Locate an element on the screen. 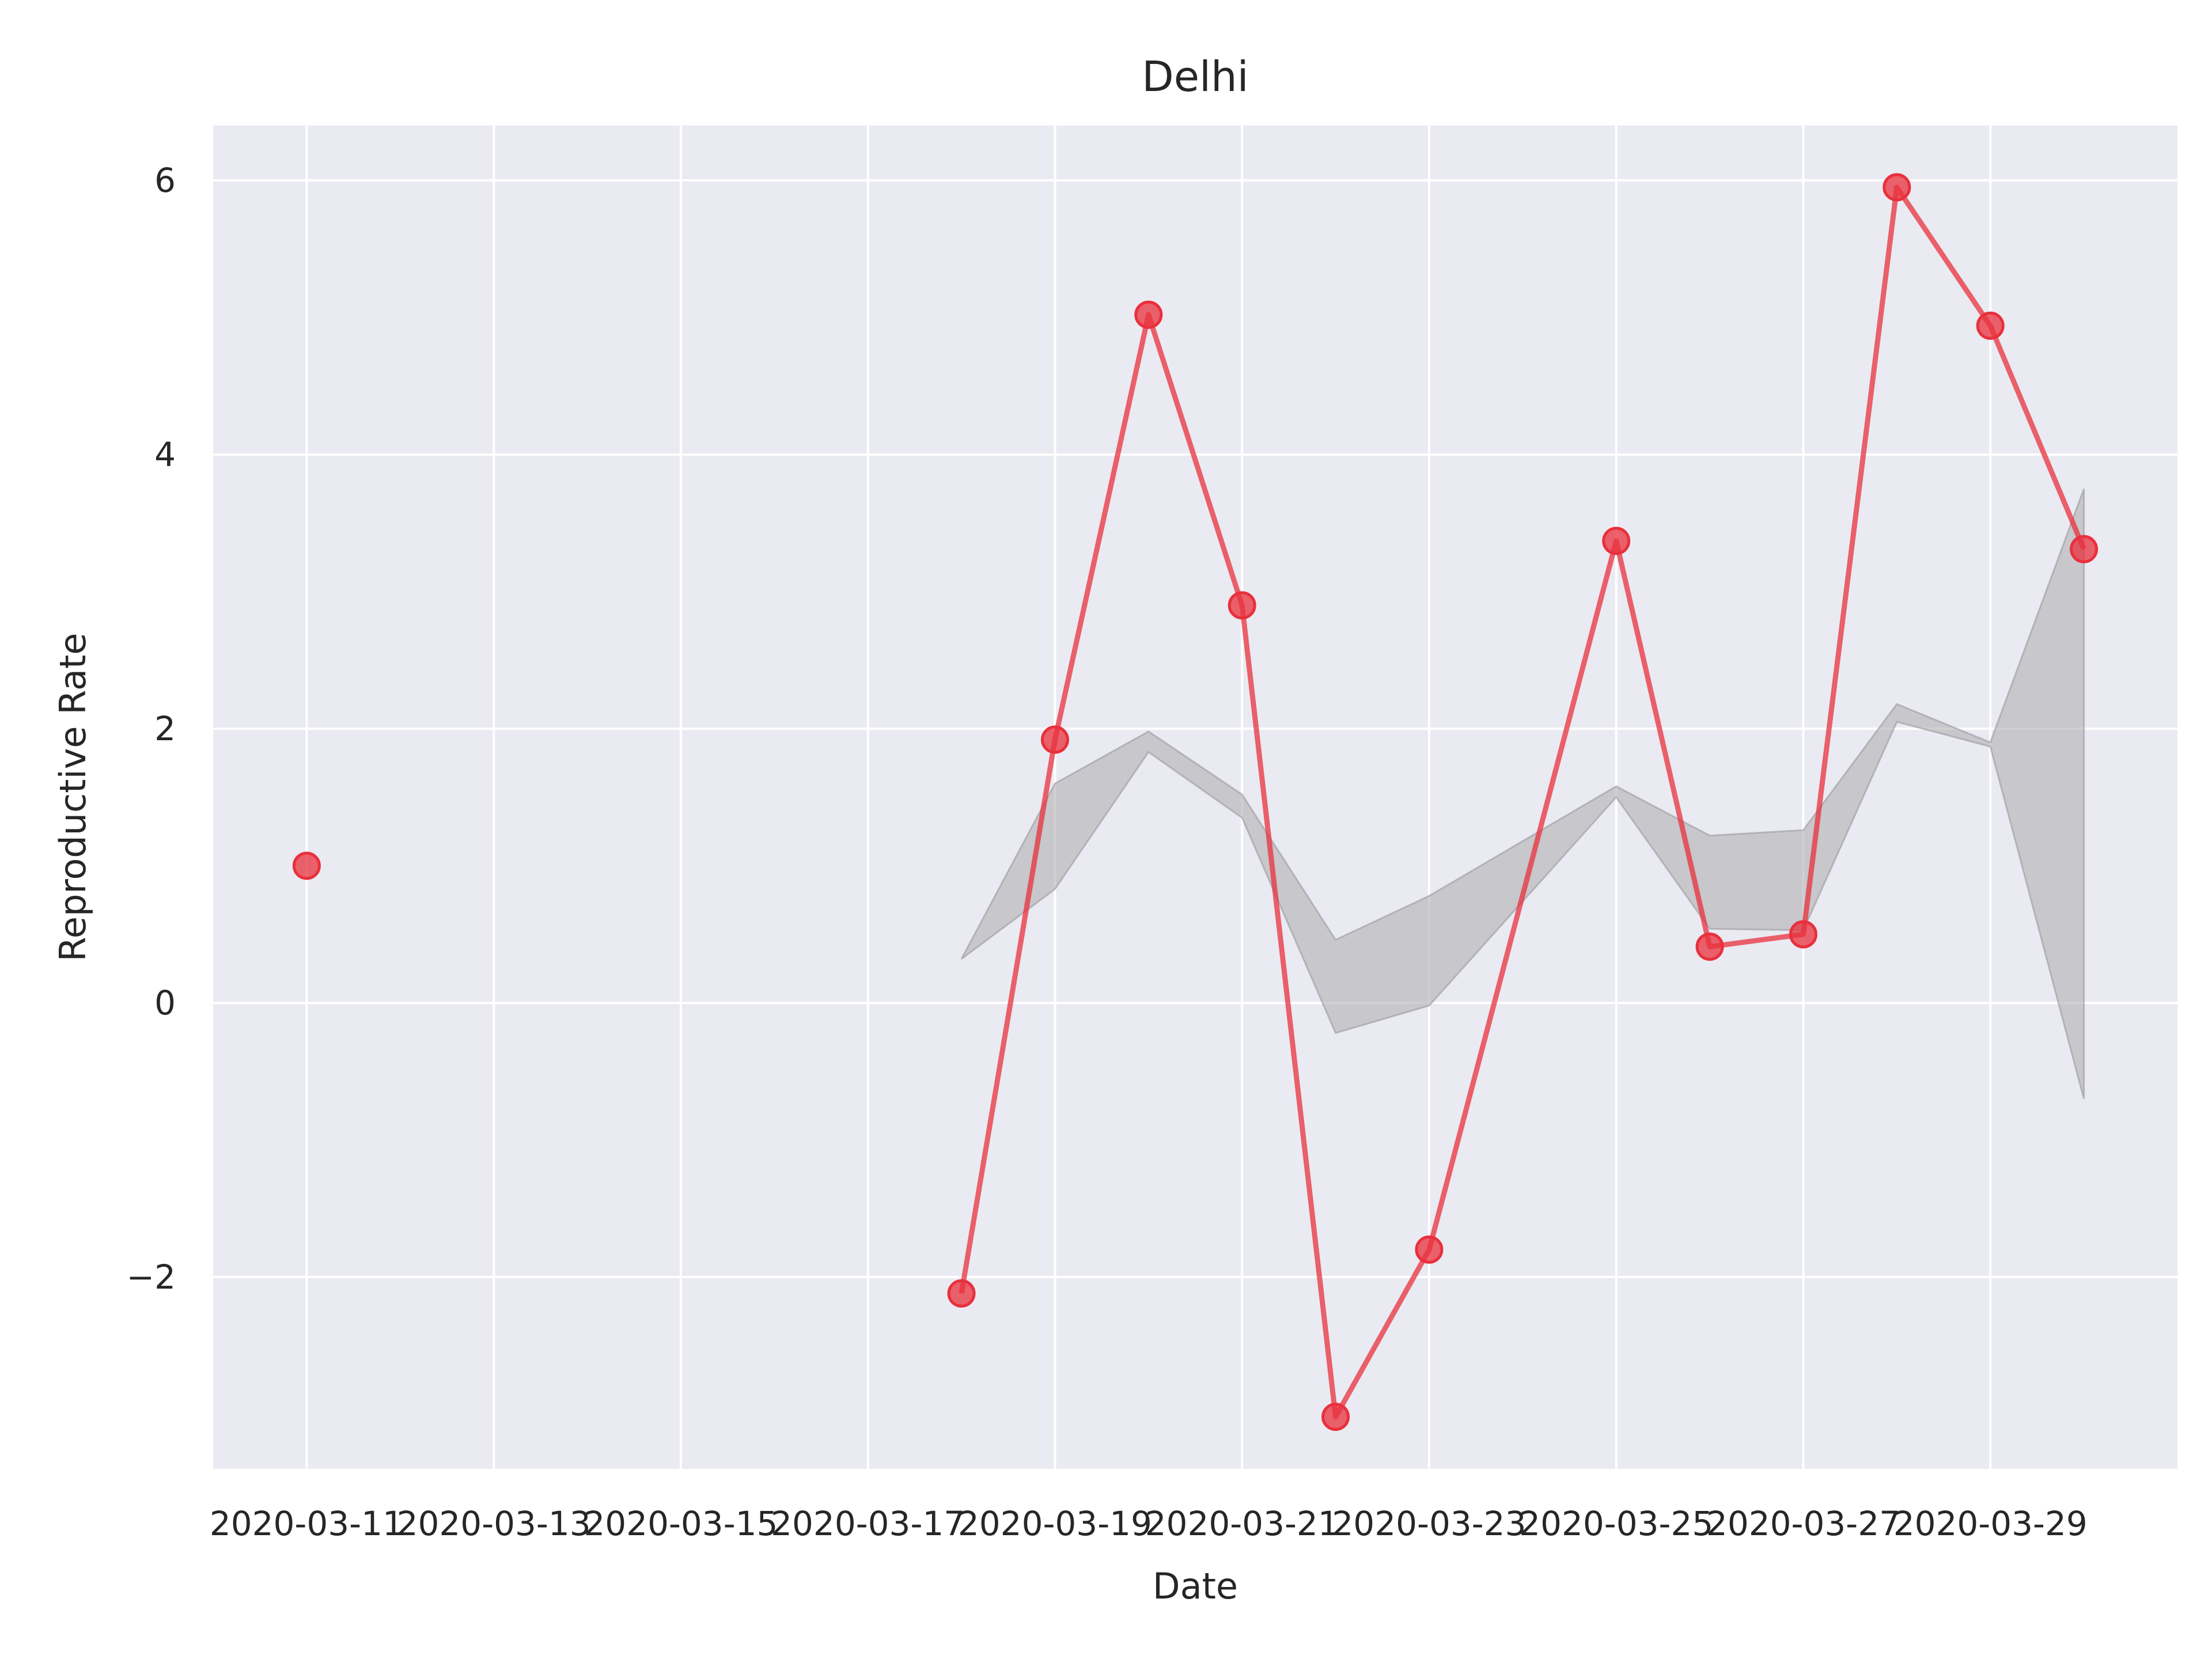 The width and height of the screenshot is (2212, 1659). y-axis-label: Reproductive Rate is located at coordinates (73, 797).